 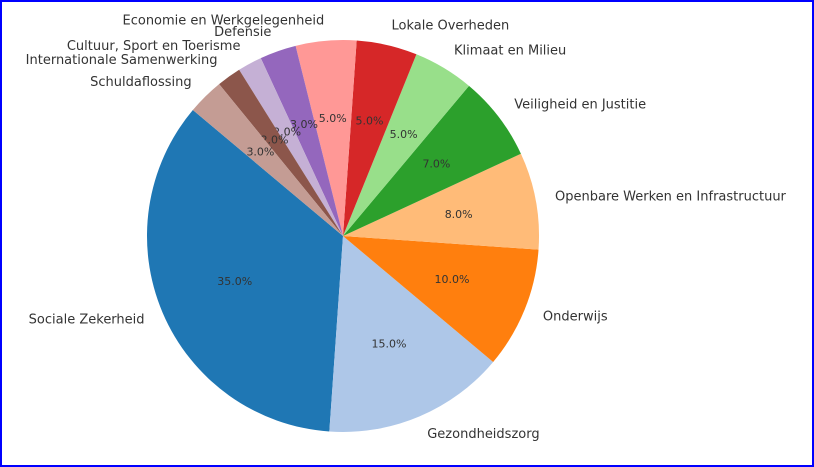 I want to click on pie-slice-veiligheid-en-justitie, so click(x=432, y=160).